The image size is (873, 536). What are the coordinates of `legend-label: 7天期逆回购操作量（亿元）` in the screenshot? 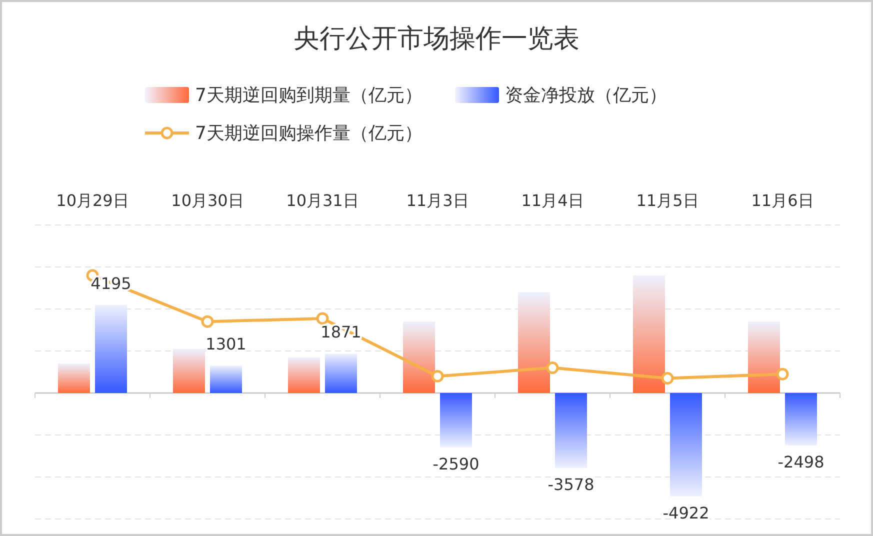 It's located at (308, 133).